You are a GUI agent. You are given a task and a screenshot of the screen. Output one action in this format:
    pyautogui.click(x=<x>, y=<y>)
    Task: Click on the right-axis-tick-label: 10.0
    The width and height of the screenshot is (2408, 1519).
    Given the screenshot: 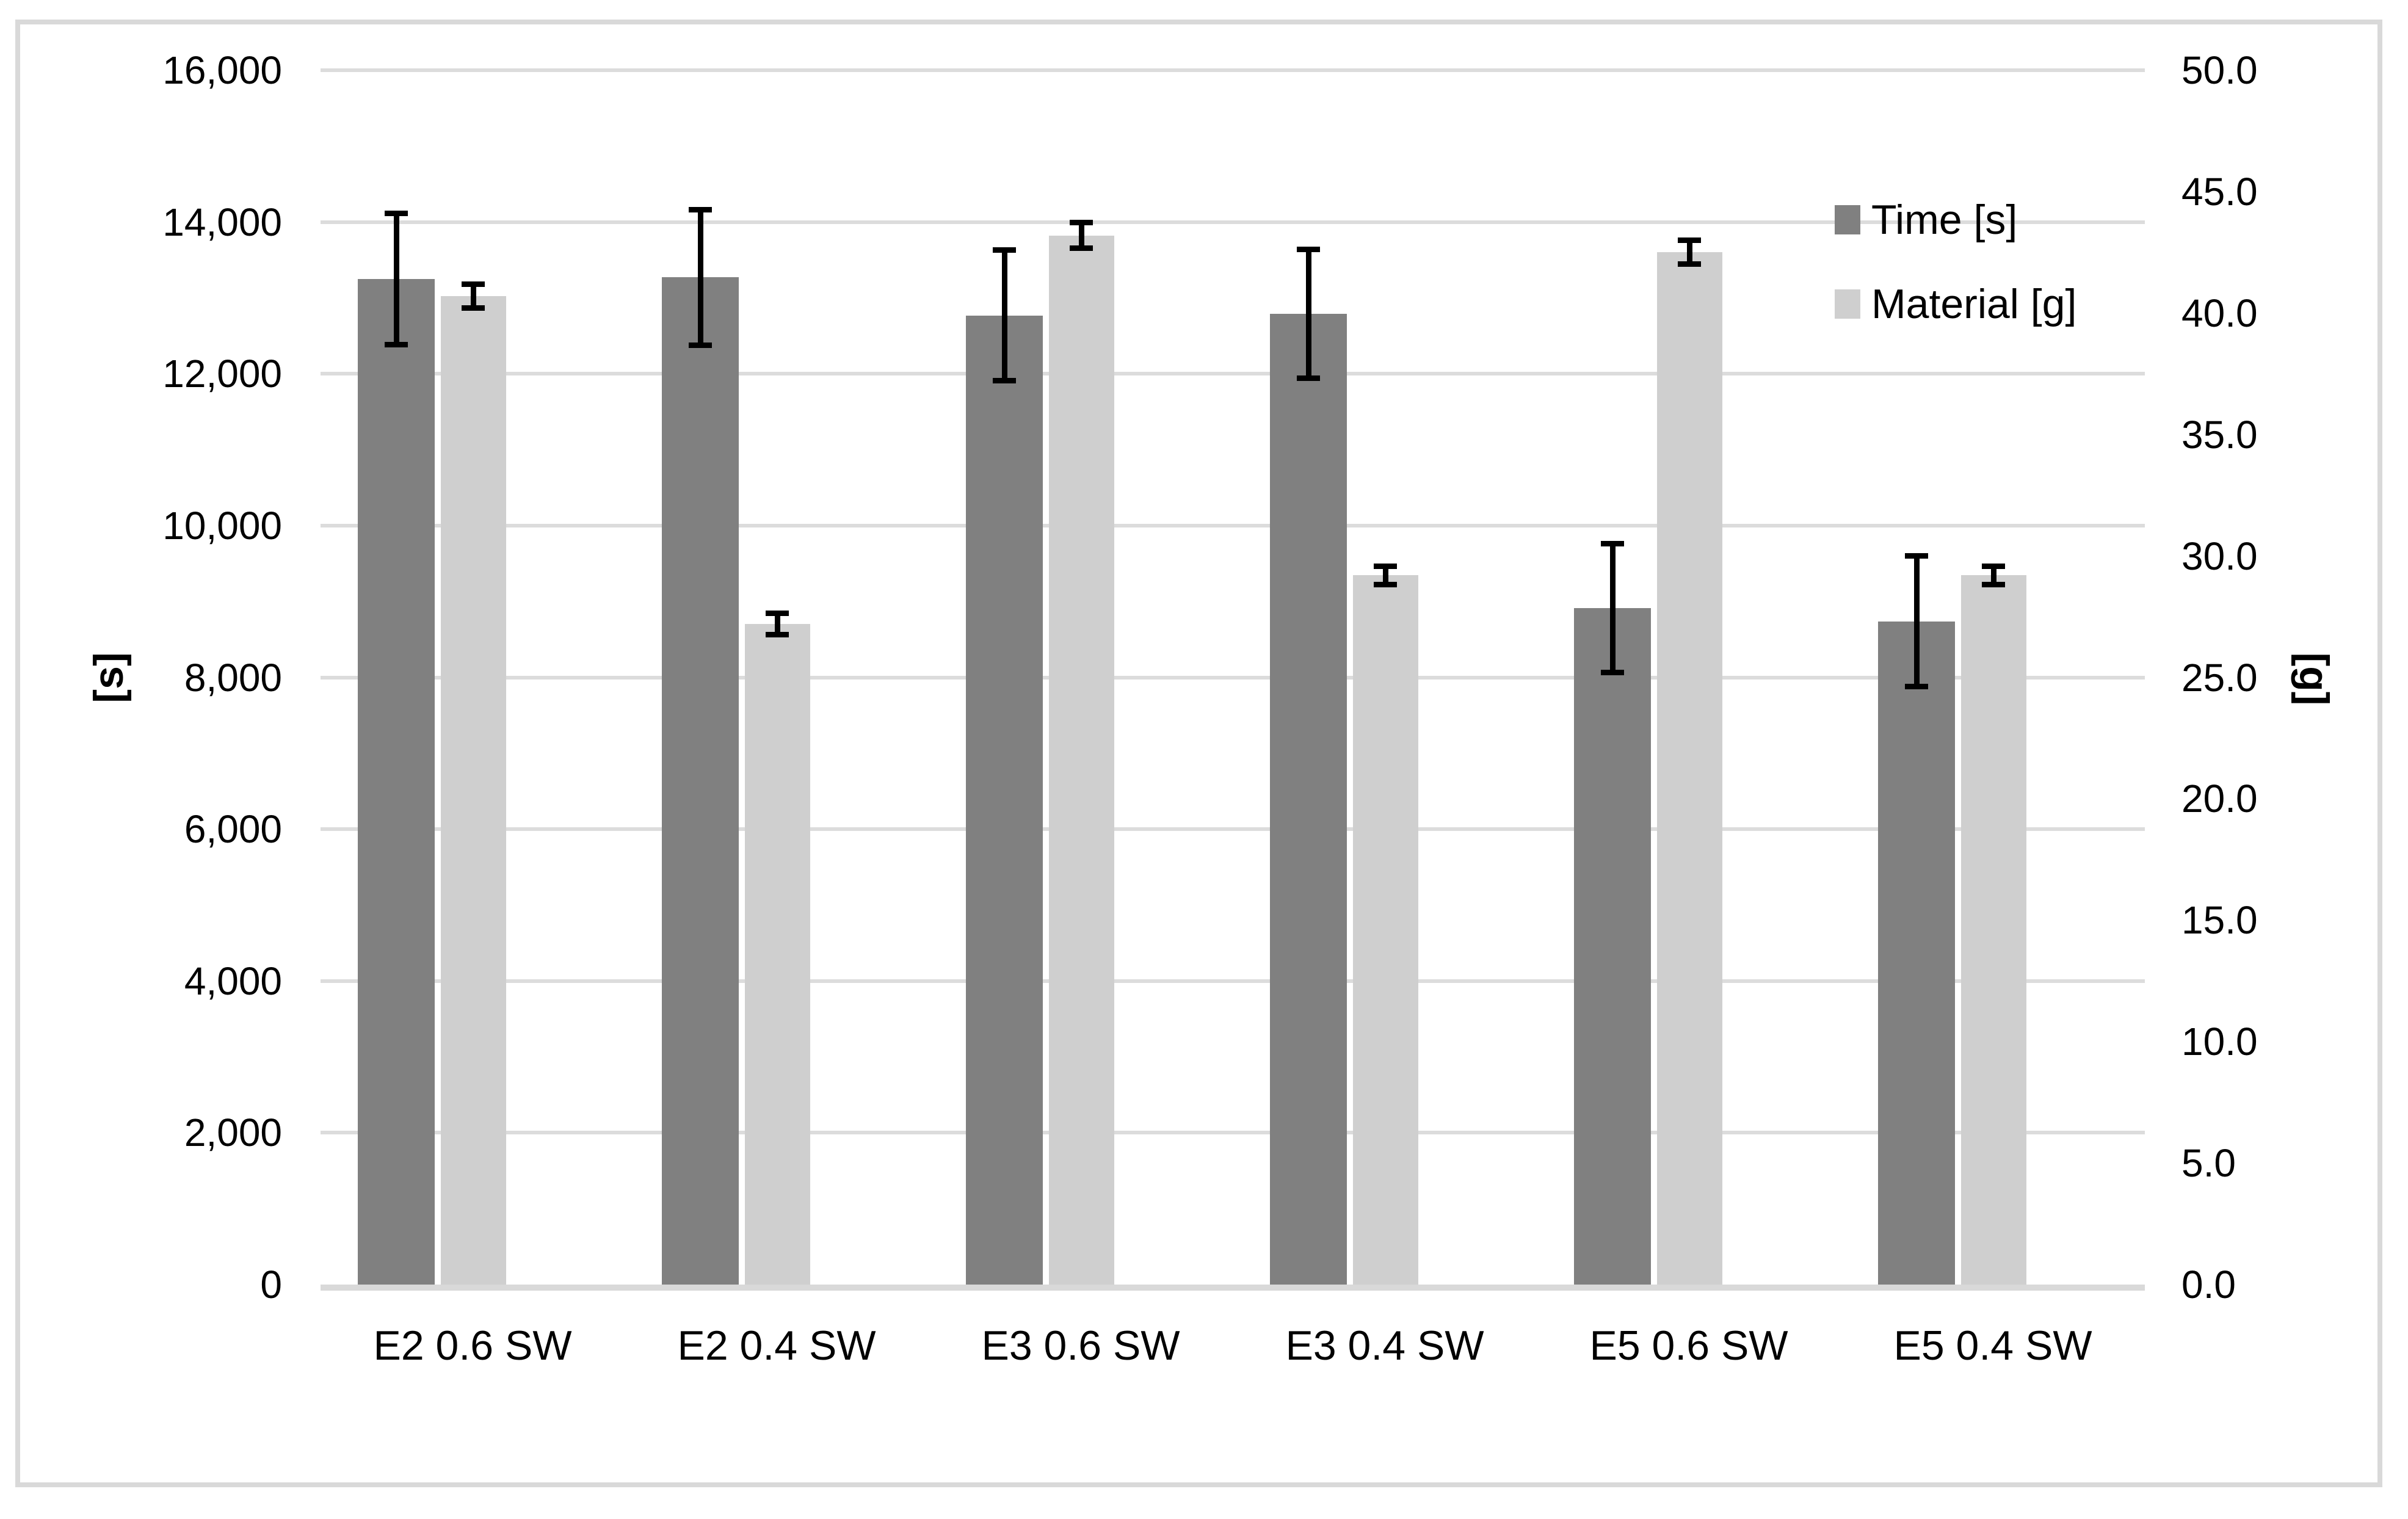 What is the action you would take?
    pyautogui.click(x=2219, y=1042)
    